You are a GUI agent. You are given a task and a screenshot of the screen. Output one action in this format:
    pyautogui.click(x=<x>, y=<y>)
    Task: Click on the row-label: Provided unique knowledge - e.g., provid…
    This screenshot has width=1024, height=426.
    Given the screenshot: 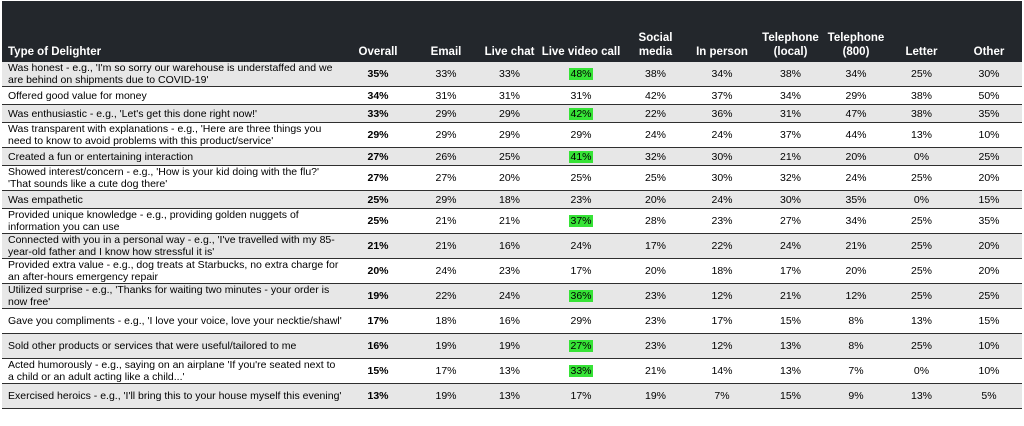 What is the action you would take?
    pyautogui.click(x=173, y=221)
    